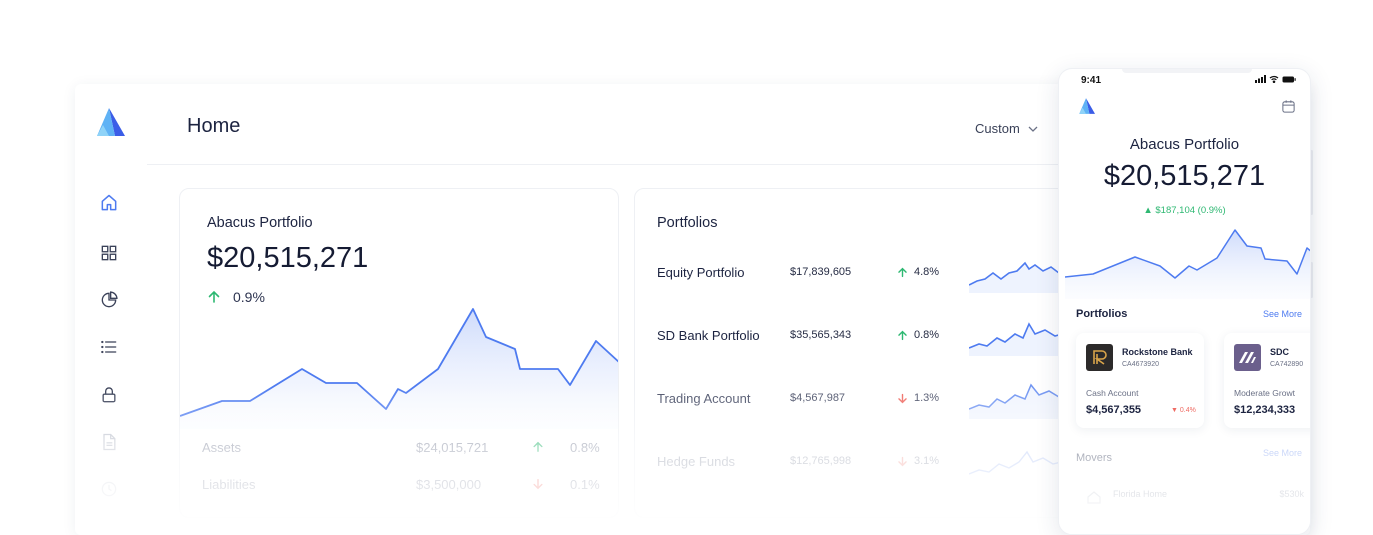 This screenshot has width=1373, height=535. What do you see at coordinates (452, 447) in the screenshot?
I see `summary-value: $24,015,721` at bounding box center [452, 447].